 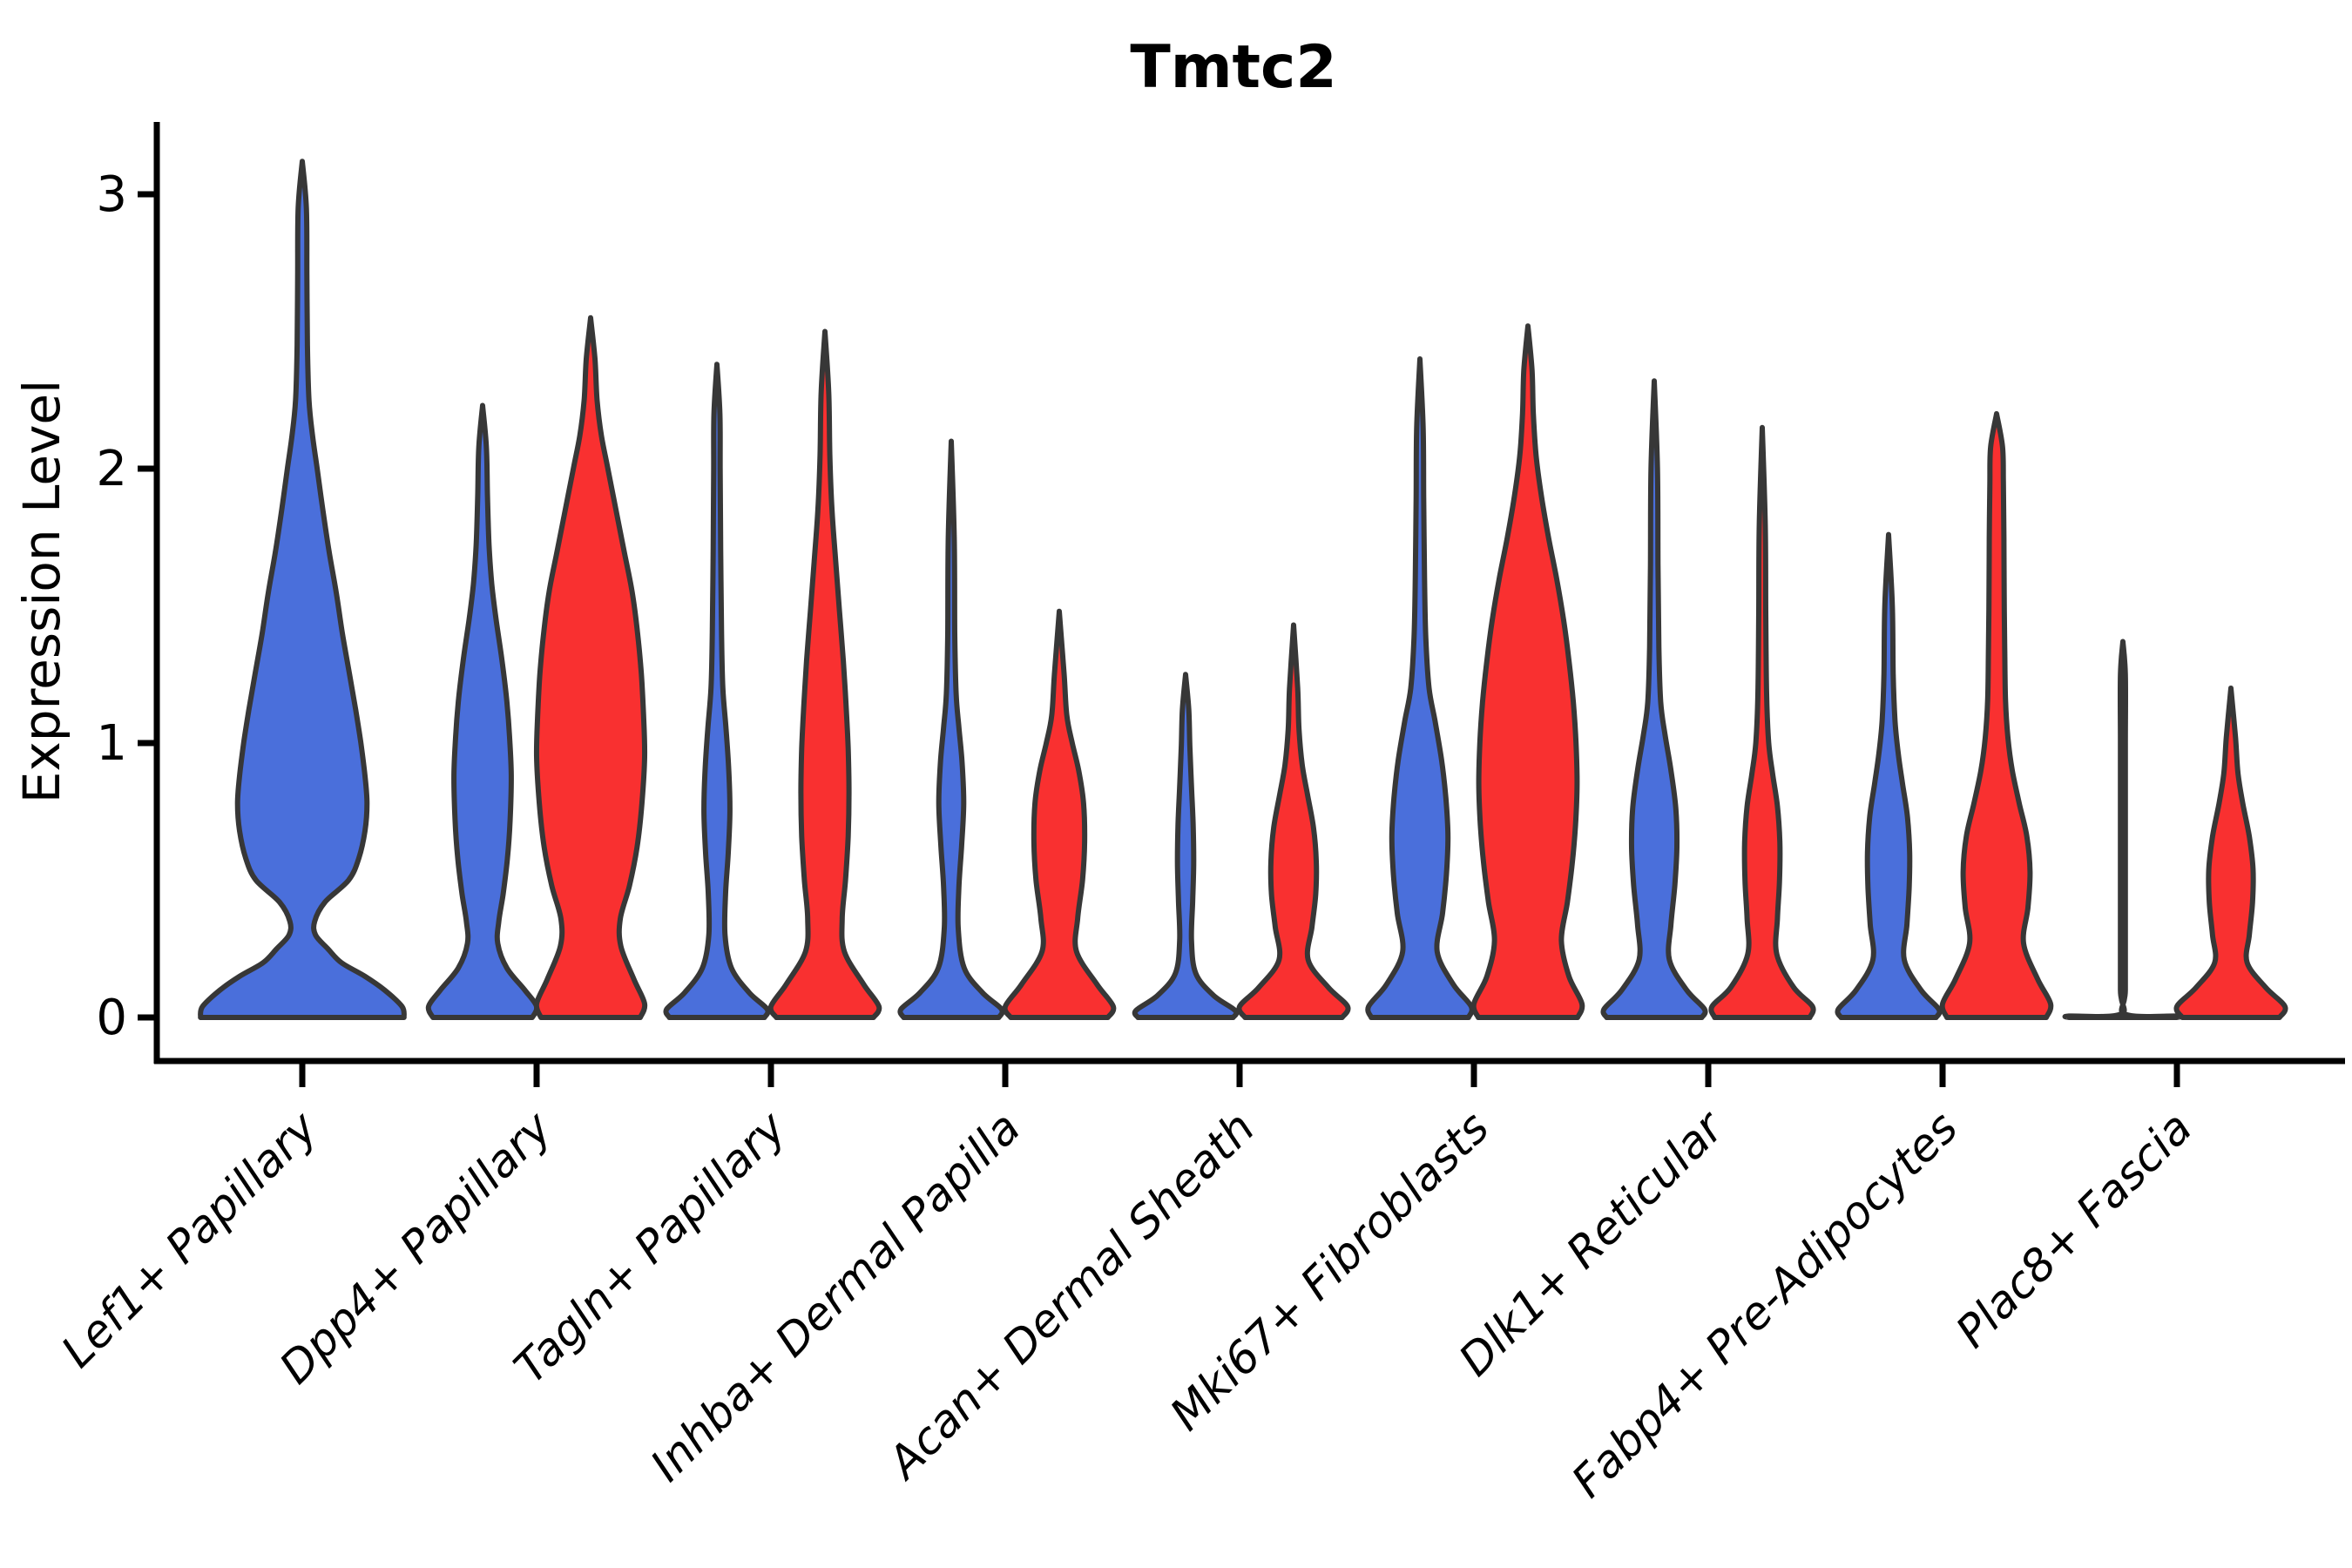 I want to click on violin-8-red, so click(x=1997, y=716).